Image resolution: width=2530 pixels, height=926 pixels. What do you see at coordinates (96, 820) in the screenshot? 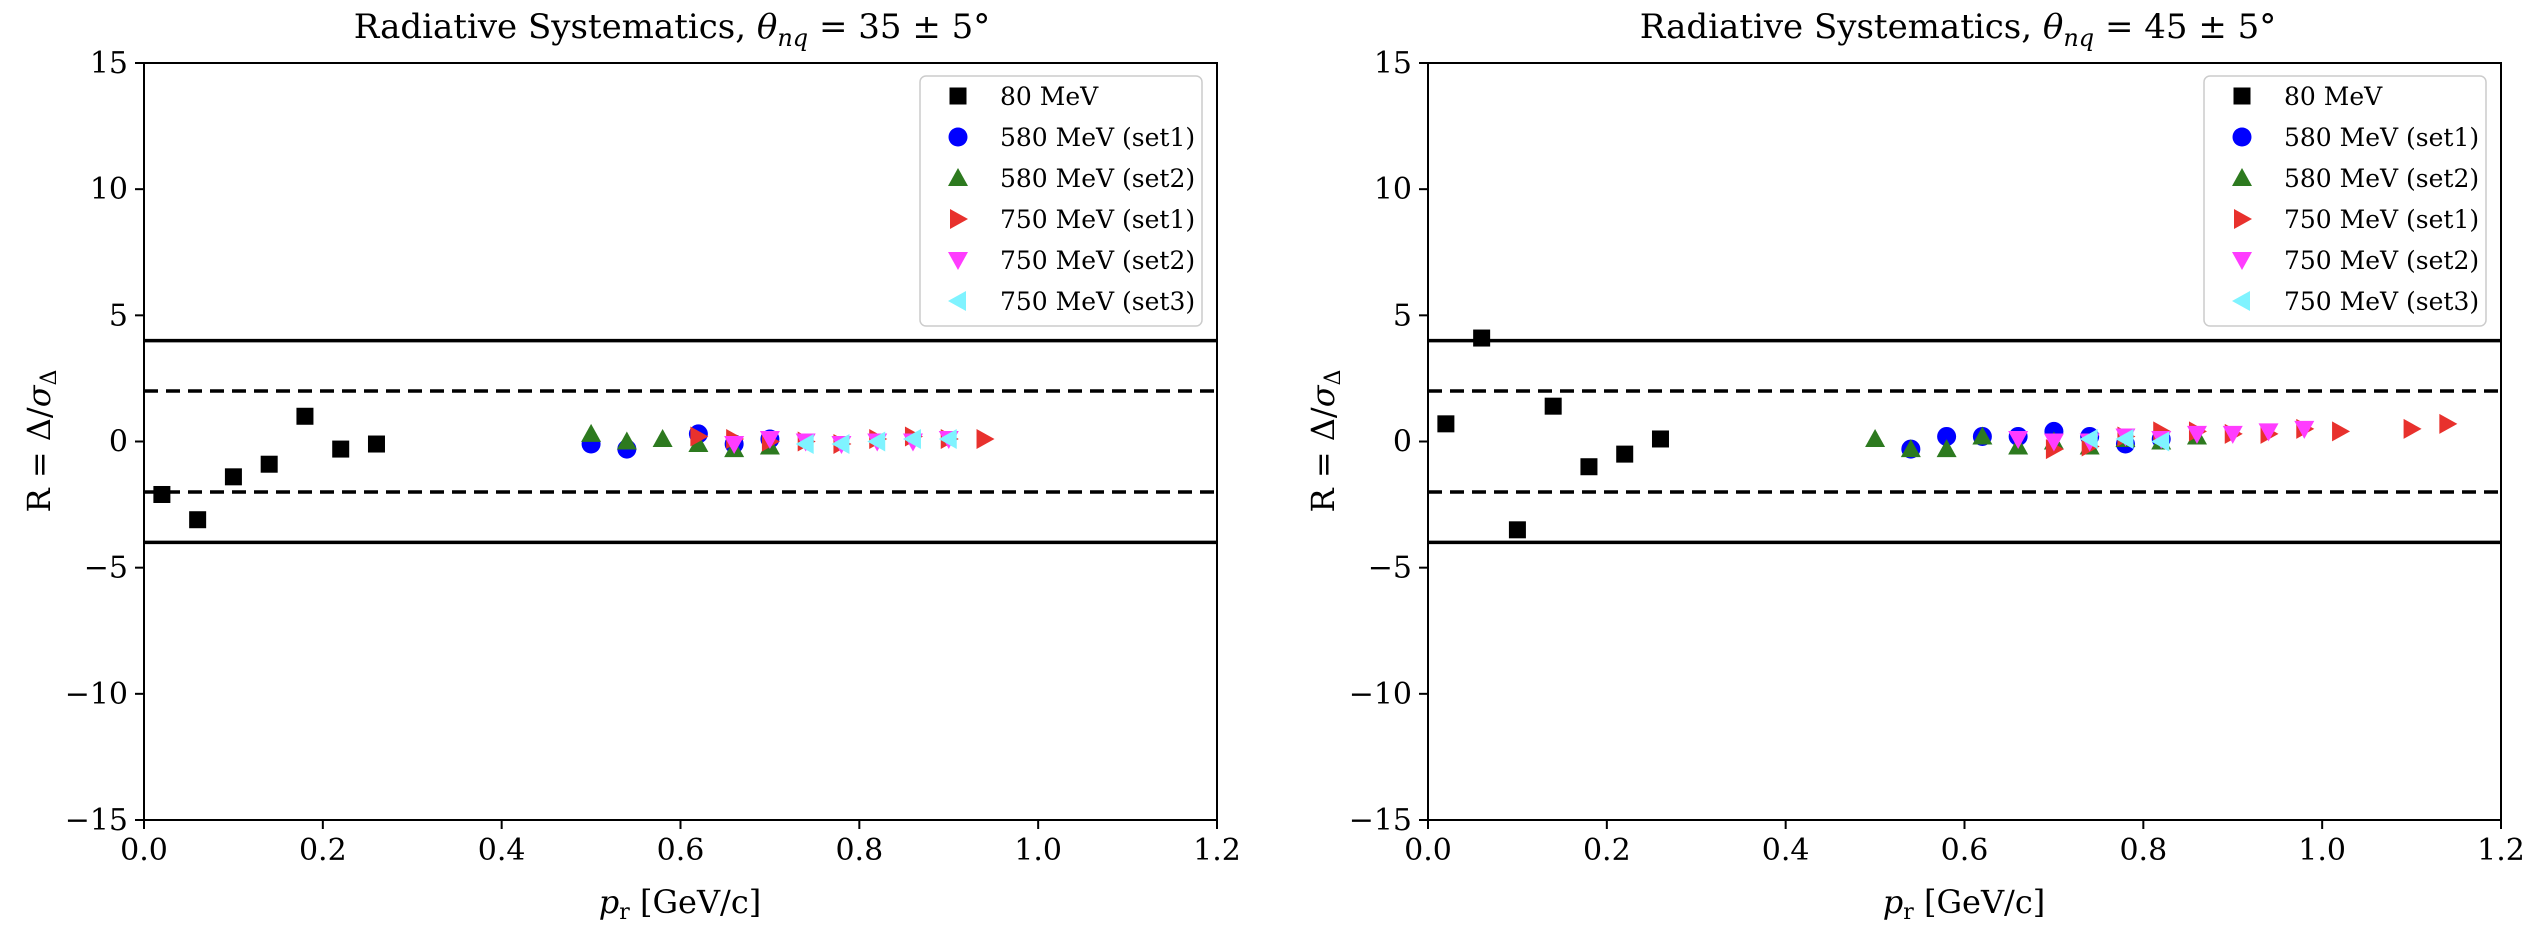
I see `y-tick-label: −15` at bounding box center [96, 820].